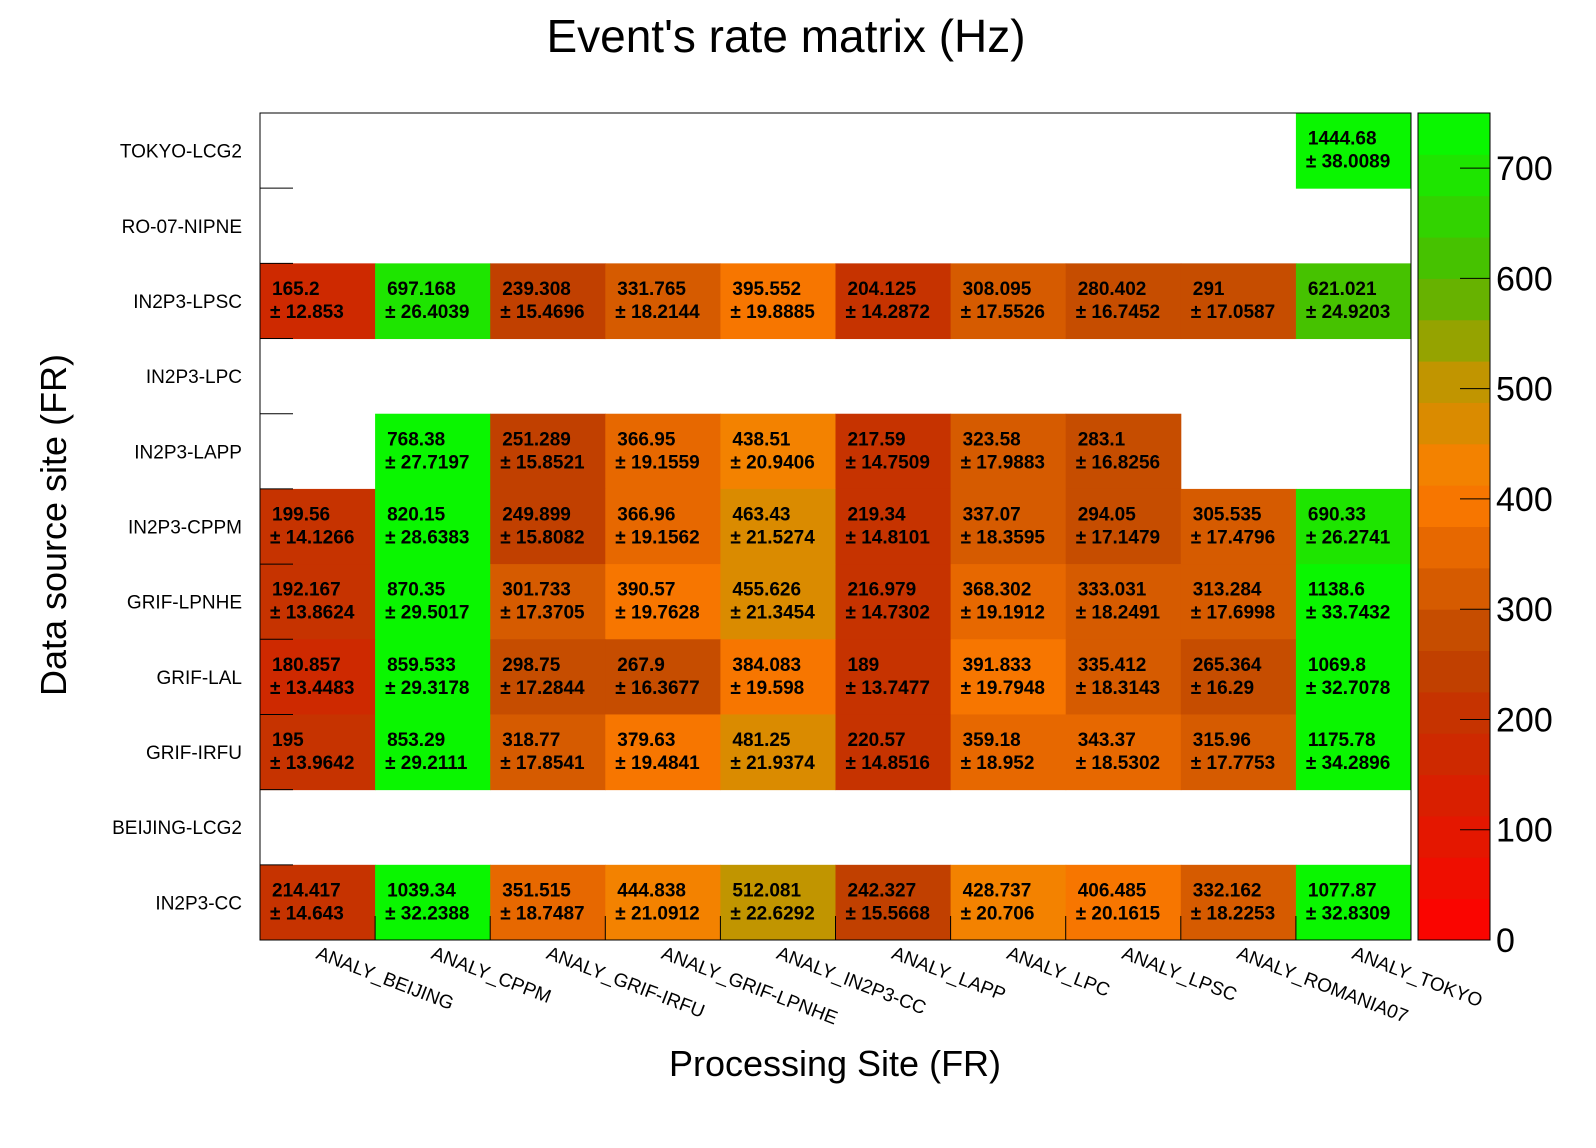 This screenshot has width=1596, height=1148. I want to click on cell-value-label: 463.43, so click(761, 515).